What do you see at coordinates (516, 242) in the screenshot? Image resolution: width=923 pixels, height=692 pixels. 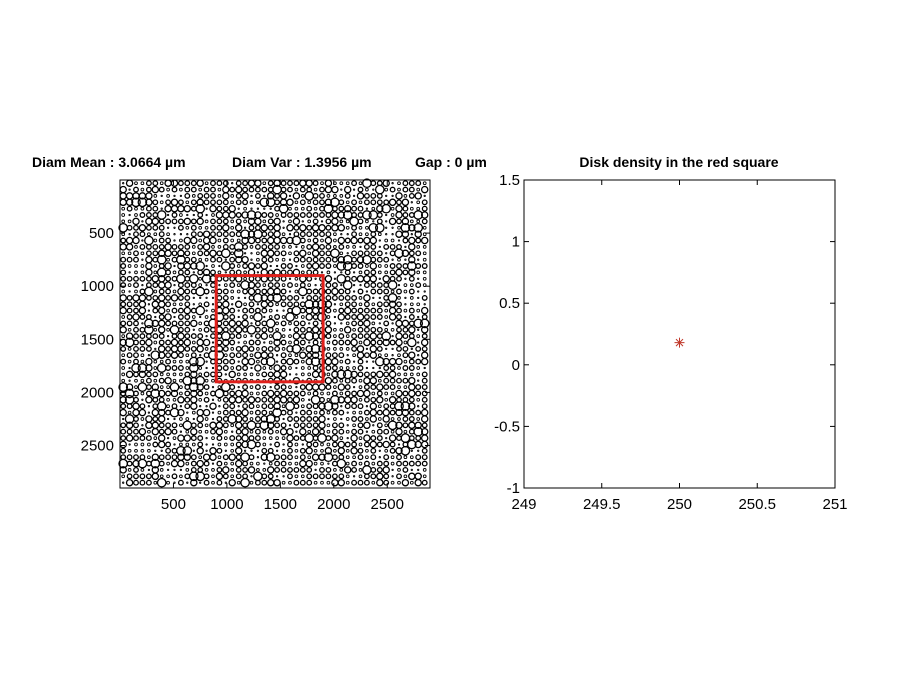 I see `y-tick-label: 1` at bounding box center [516, 242].